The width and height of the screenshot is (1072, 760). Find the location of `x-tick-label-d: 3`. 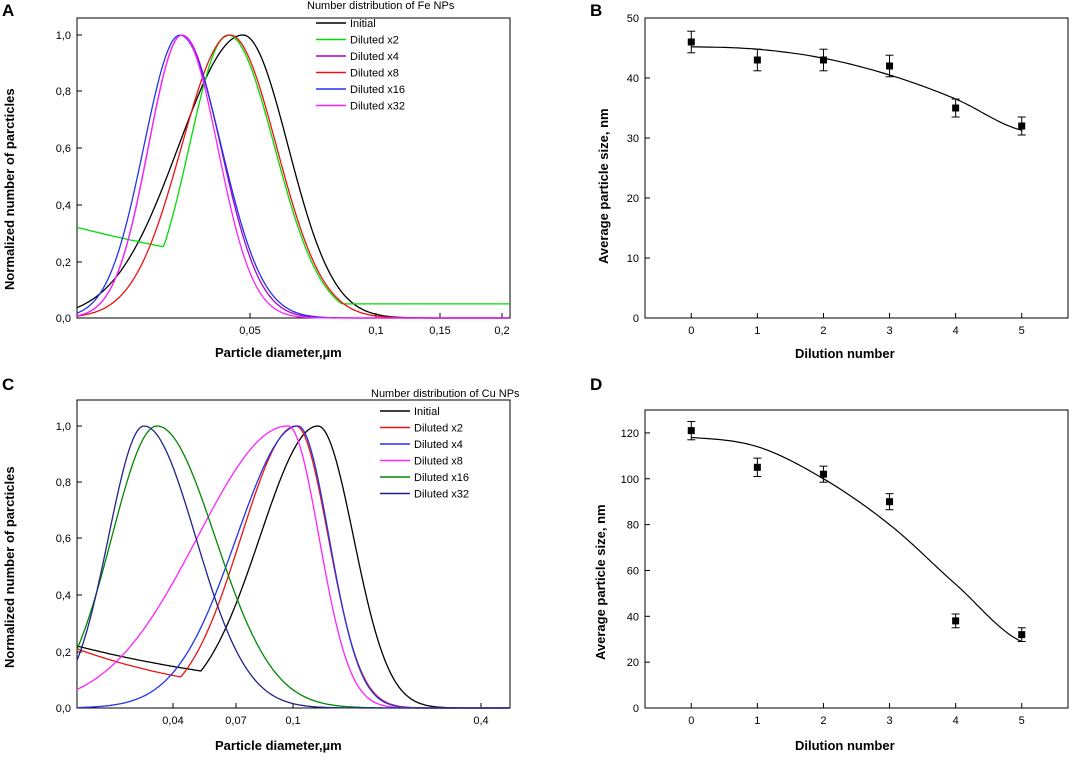

x-tick-label-d: 3 is located at coordinates (889, 721).